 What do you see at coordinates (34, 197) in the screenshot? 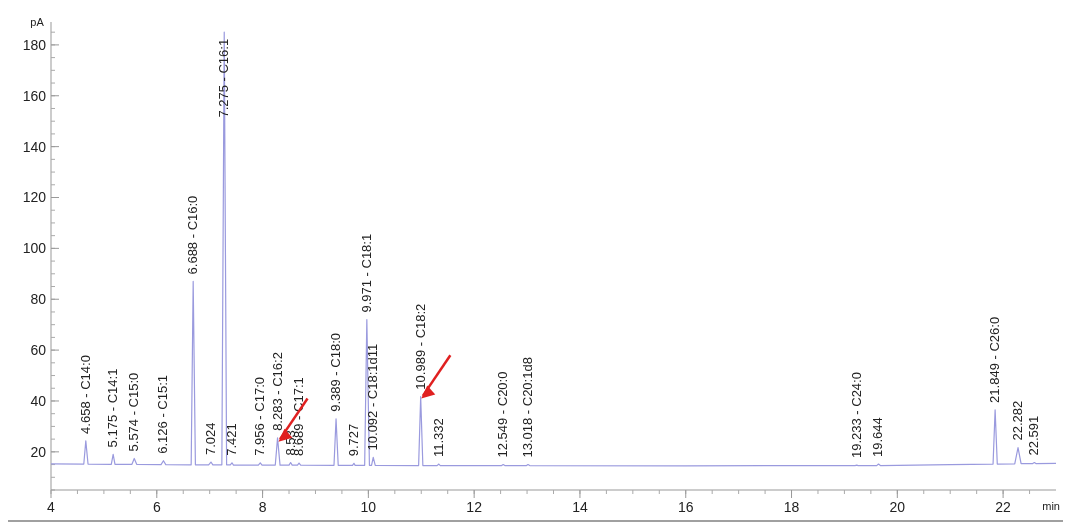
I see `y-tick-label: 120` at bounding box center [34, 197].